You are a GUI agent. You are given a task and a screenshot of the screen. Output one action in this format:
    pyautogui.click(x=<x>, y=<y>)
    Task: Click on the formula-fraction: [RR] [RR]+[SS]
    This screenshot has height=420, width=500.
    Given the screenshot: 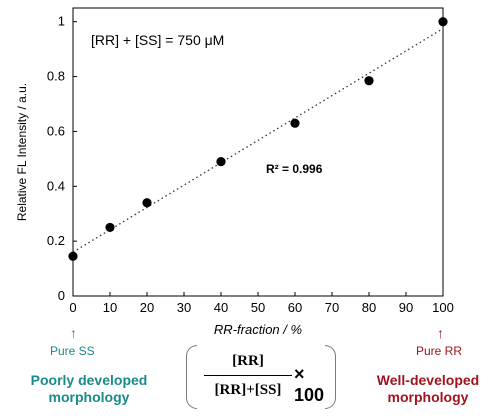 What is the action you would take?
    pyautogui.click(x=248, y=375)
    